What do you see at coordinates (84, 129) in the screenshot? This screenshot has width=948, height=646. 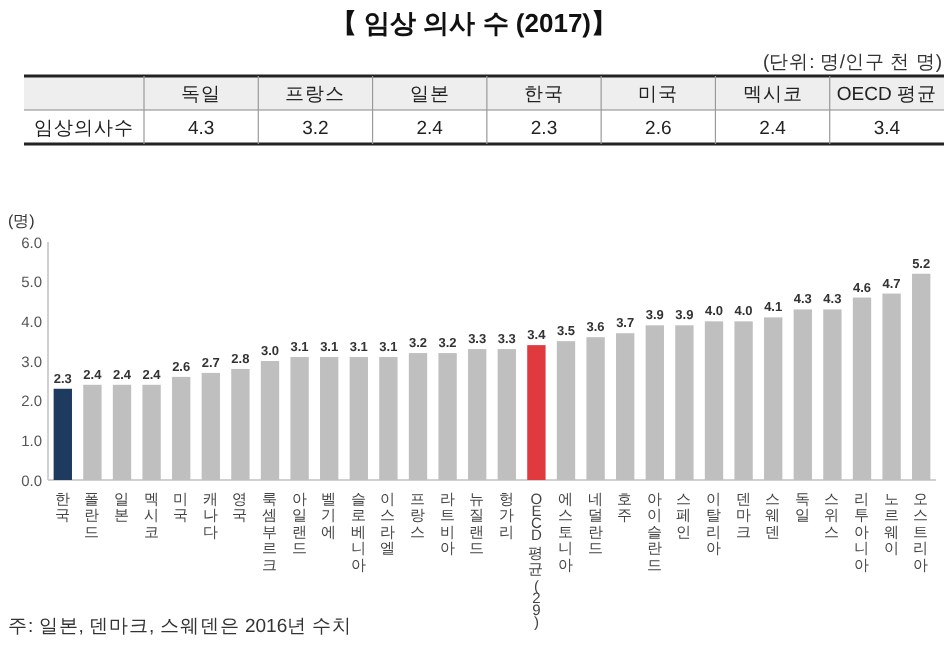 I see `text: 임상의사수` at bounding box center [84, 129].